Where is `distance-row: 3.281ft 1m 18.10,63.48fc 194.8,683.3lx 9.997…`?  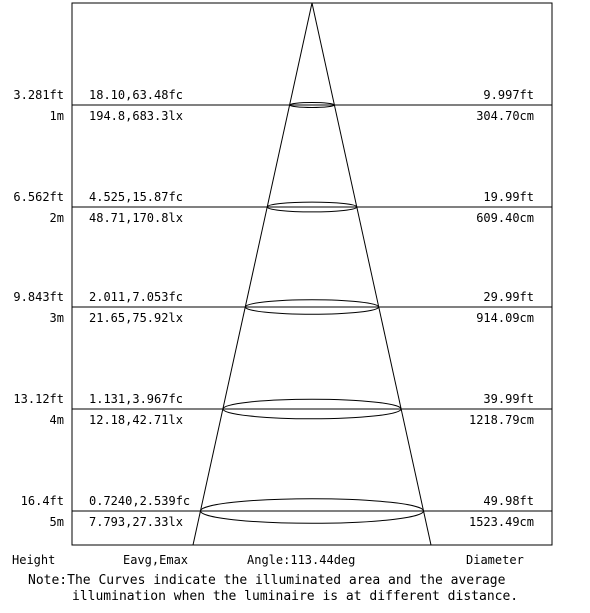 distance-row: 3.281ft 1m 18.10,63.48fc 194.8,683.3lx 9.997… is located at coordinates (282, 105).